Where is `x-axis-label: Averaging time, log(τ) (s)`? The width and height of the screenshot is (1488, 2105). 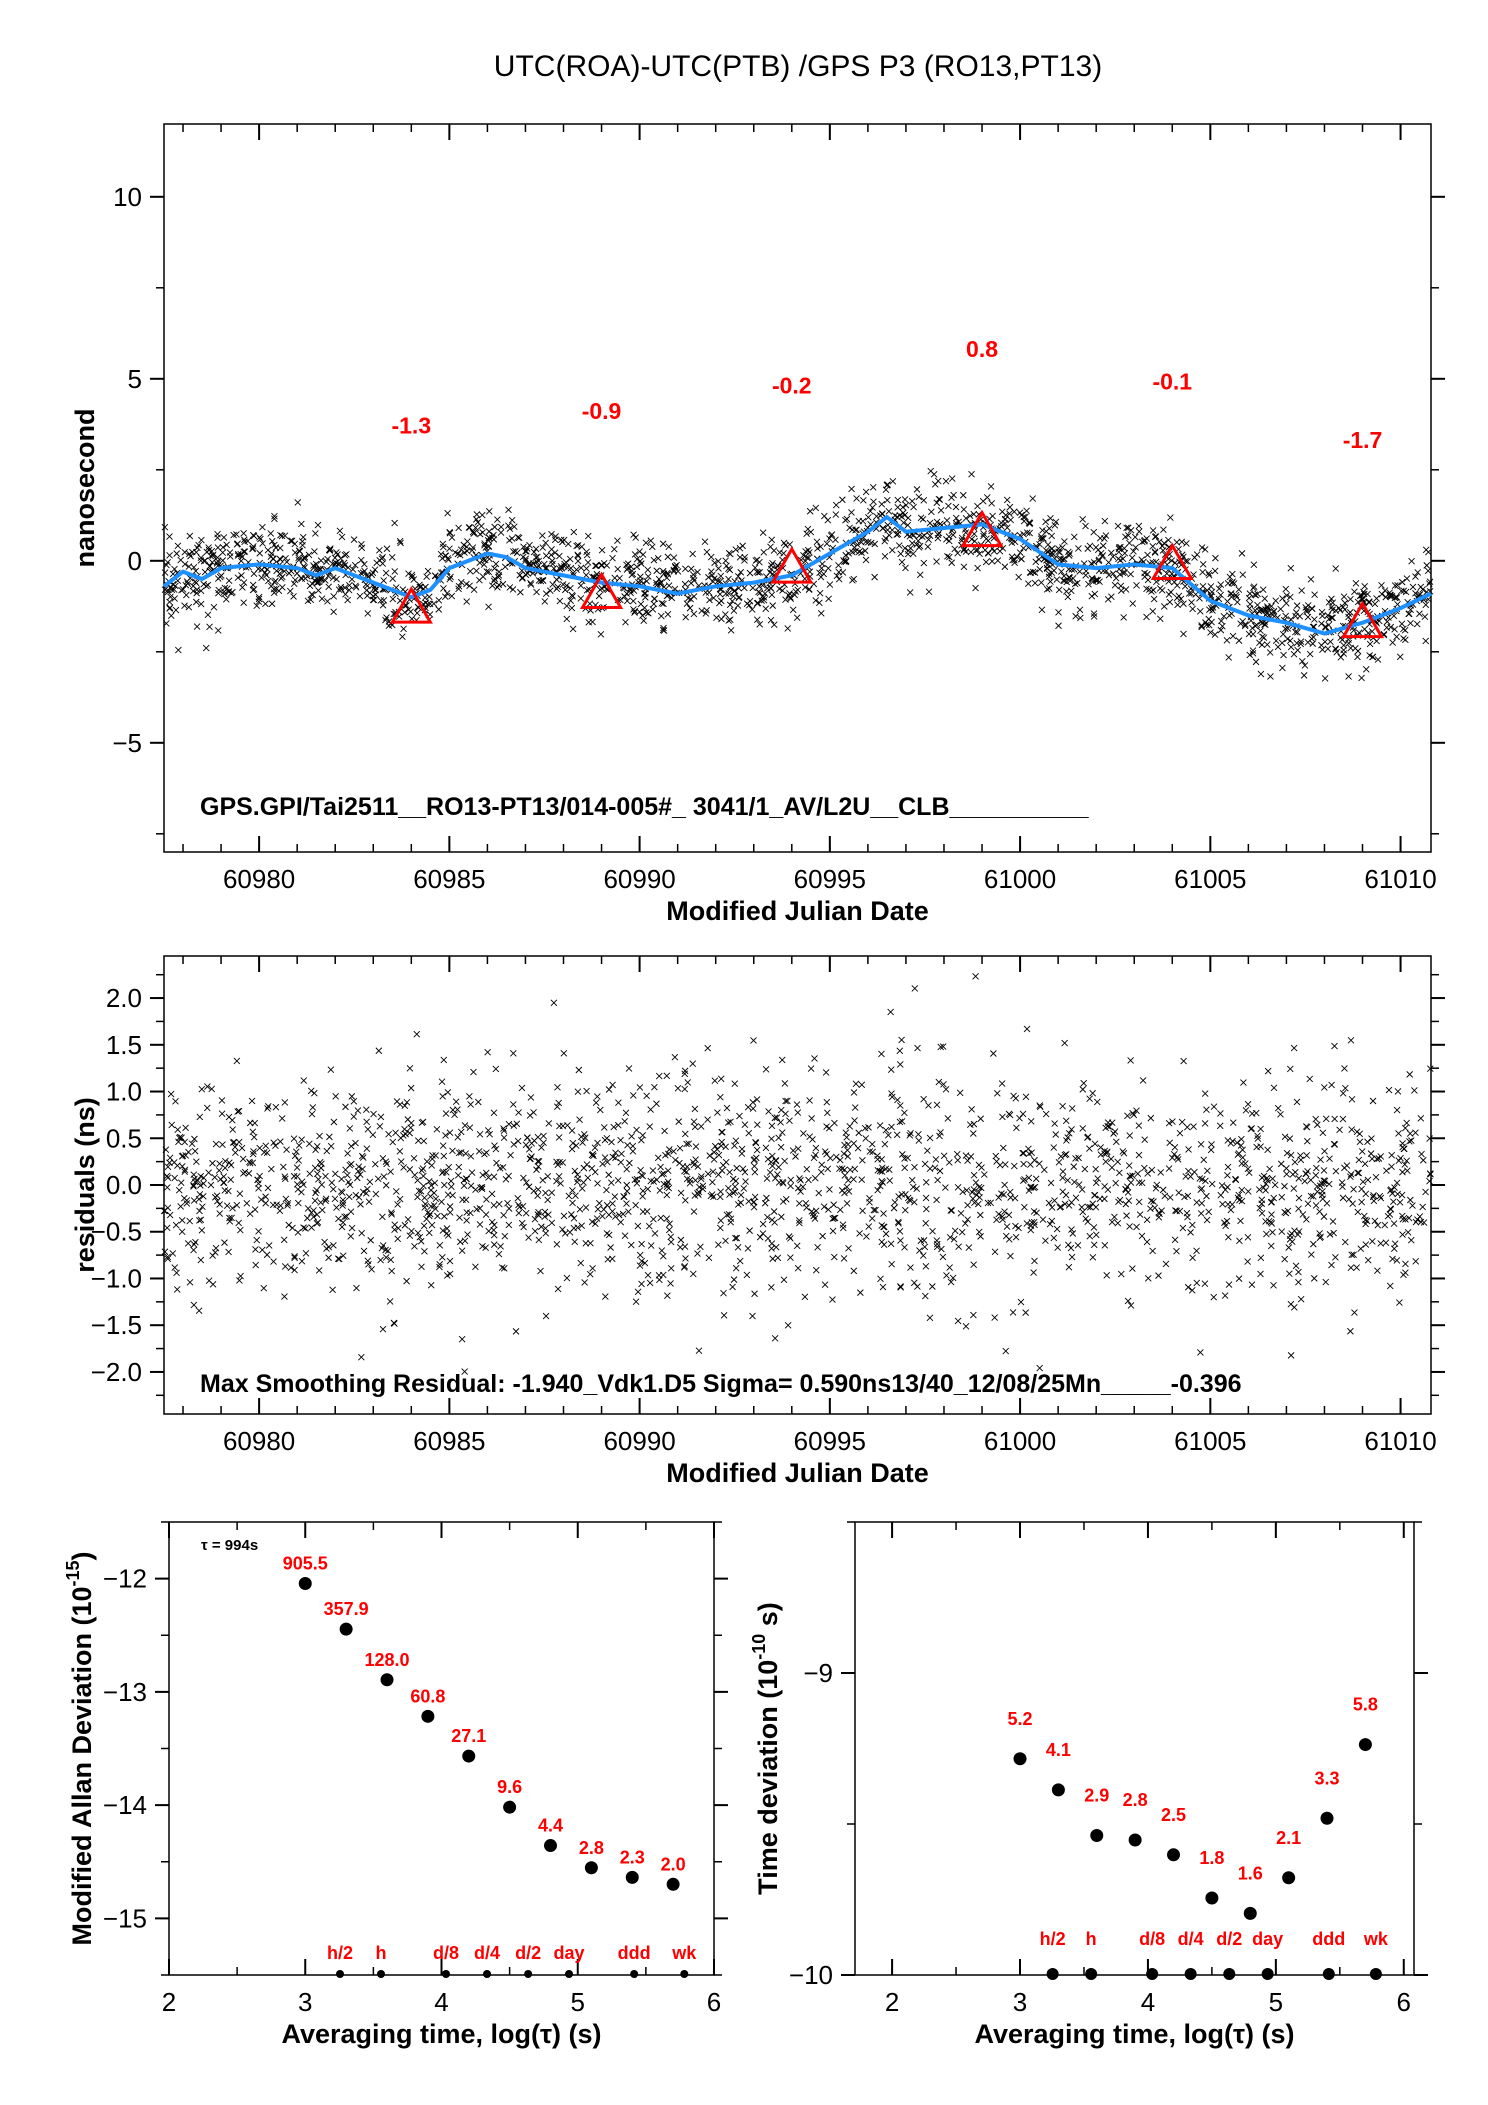 x-axis-label: Averaging time, log(τ) (s) is located at coordinates (441, 2034).